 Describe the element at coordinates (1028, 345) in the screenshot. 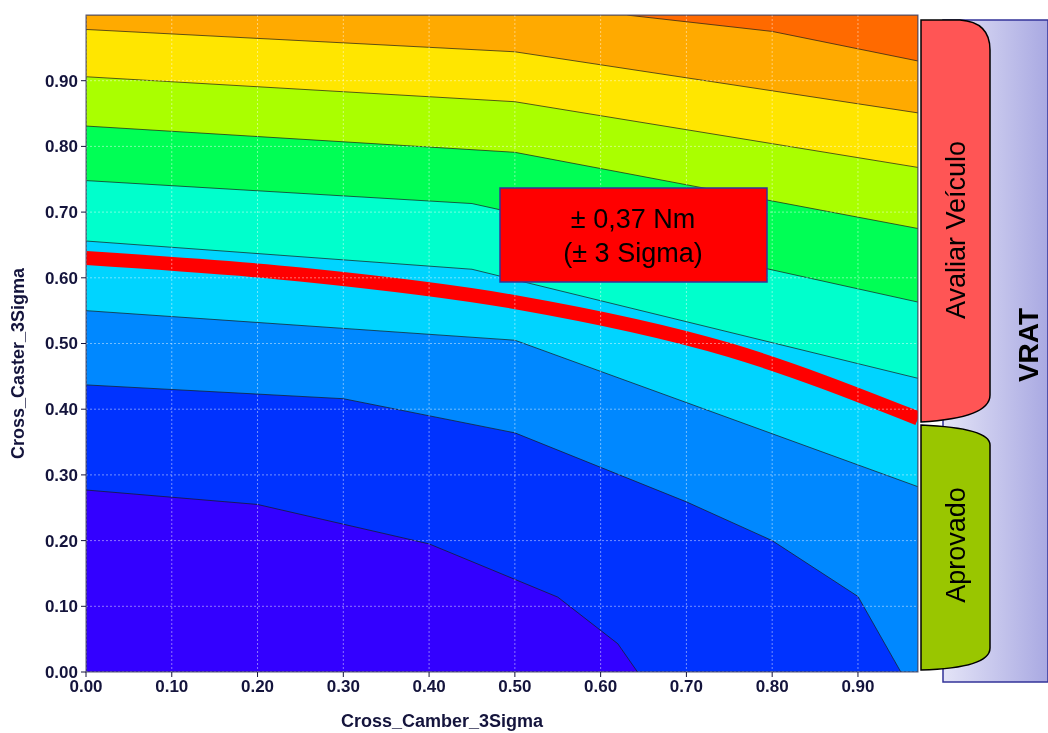

I see `text: VRAT` at that location.